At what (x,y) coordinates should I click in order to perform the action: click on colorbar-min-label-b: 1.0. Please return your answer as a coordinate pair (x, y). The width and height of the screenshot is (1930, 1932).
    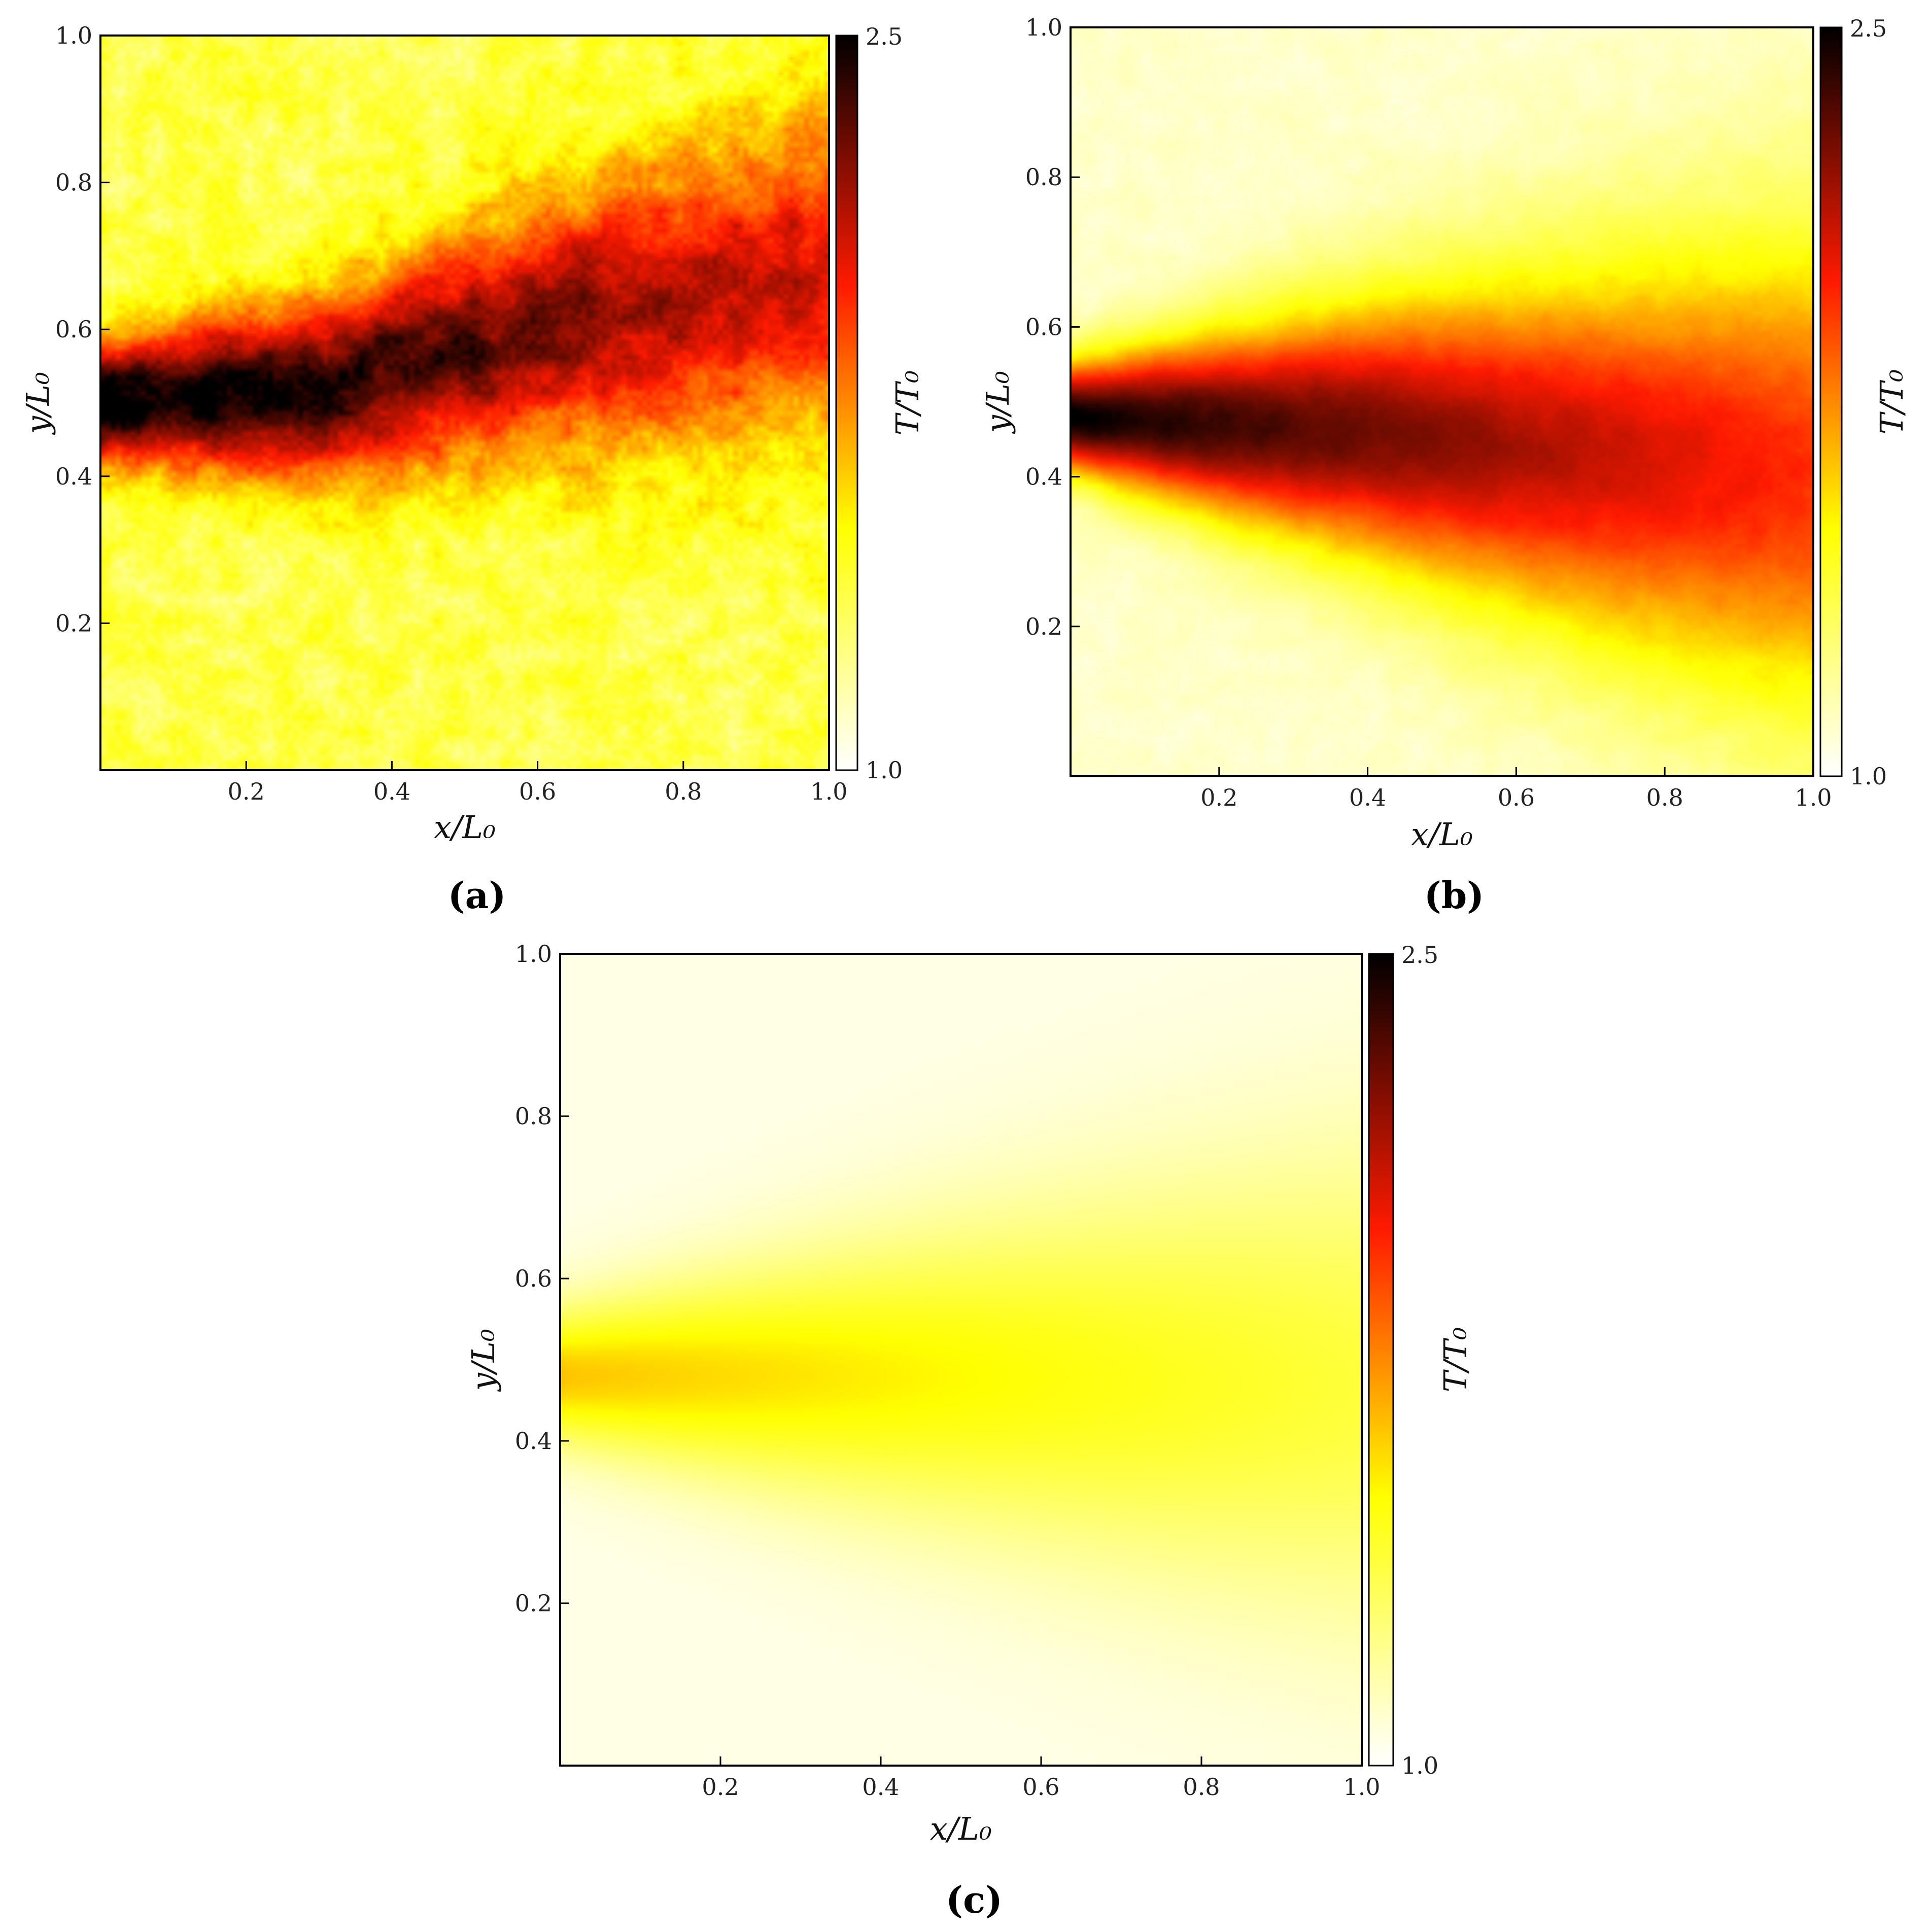
    Looking at the image, I should click on (1868, 776).